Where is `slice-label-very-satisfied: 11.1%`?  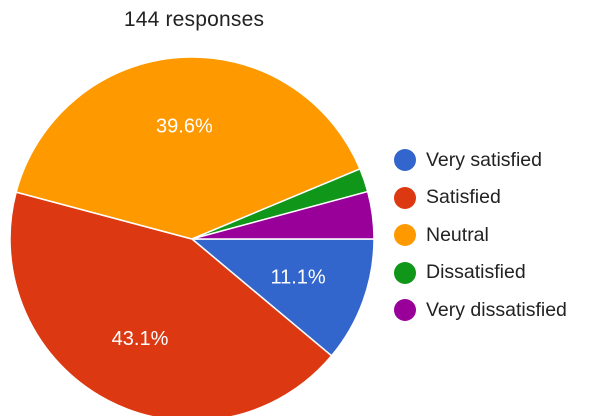
slice-label-very-satisfied: 11.1% is located at coordinates (297, 278).